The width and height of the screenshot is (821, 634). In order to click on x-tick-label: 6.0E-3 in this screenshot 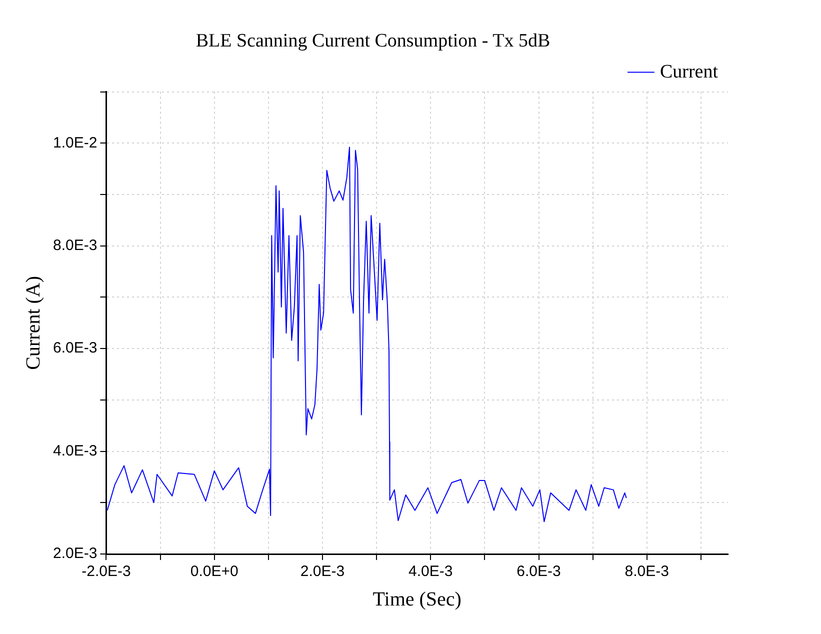, I will do `click(538, 571)`.